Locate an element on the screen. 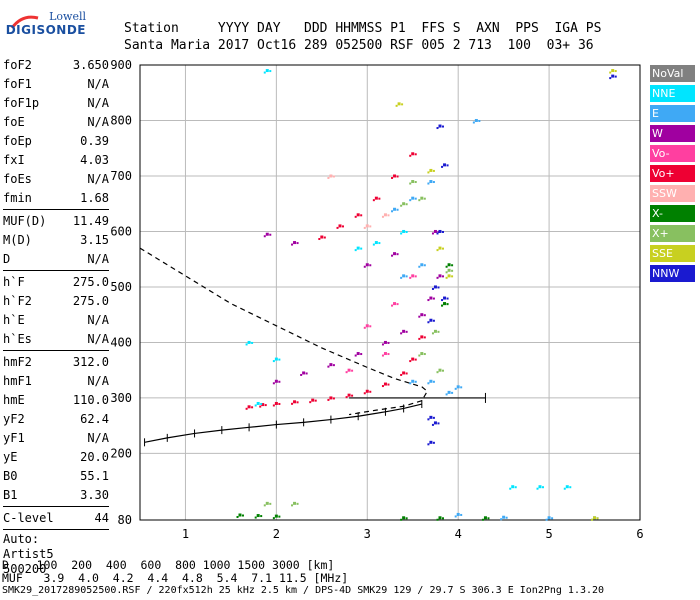  autoscaling-line1: Auto: is located at coordinates (21, 539).